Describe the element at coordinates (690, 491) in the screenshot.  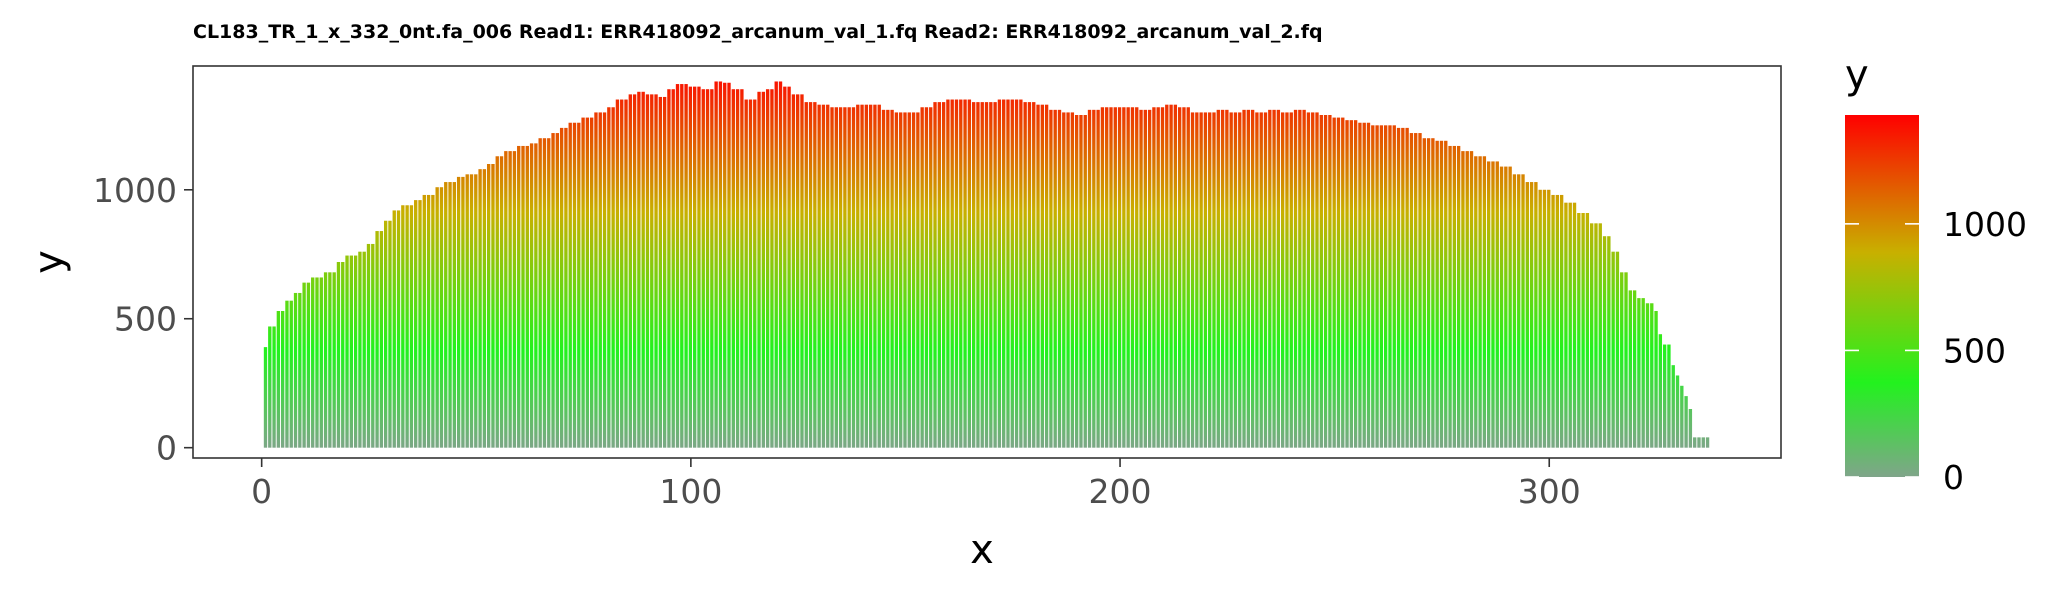
I see `x-tick-label: 100` at that location.